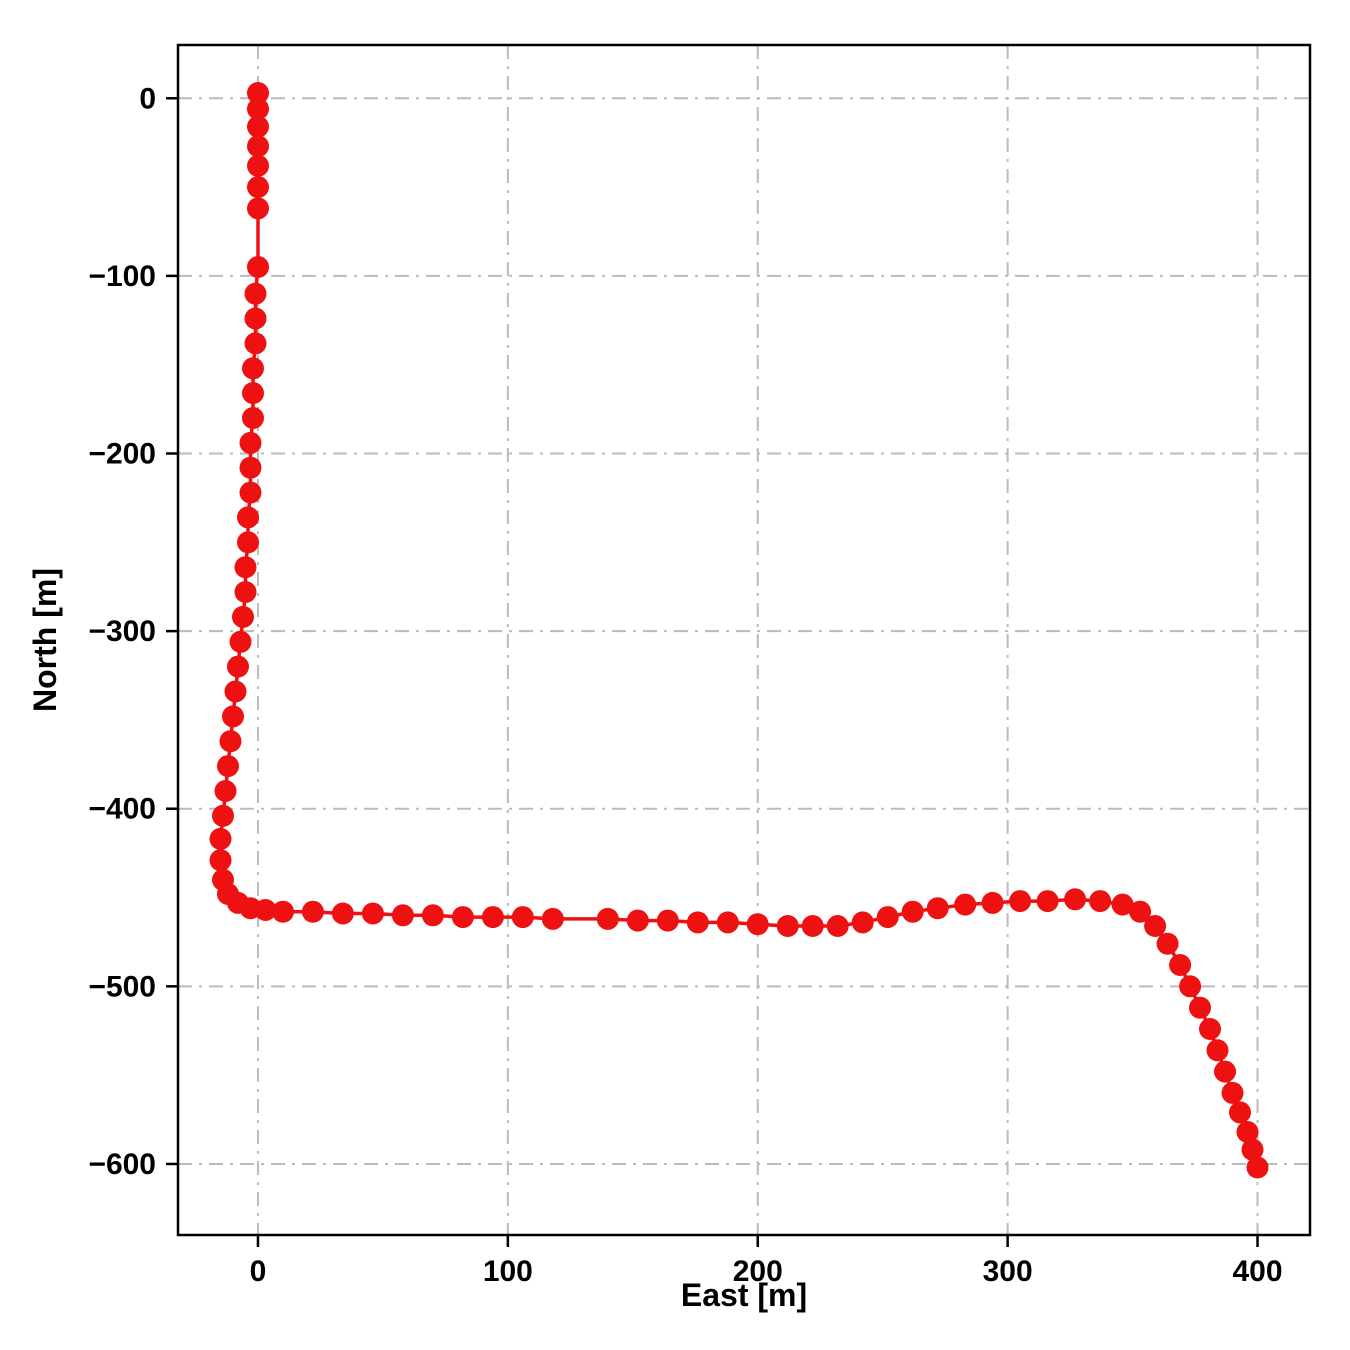 Image resolution: width=1350 pixels, height=1350 pixels. I want to click on y-tick-label: −100, so click(122, 276).